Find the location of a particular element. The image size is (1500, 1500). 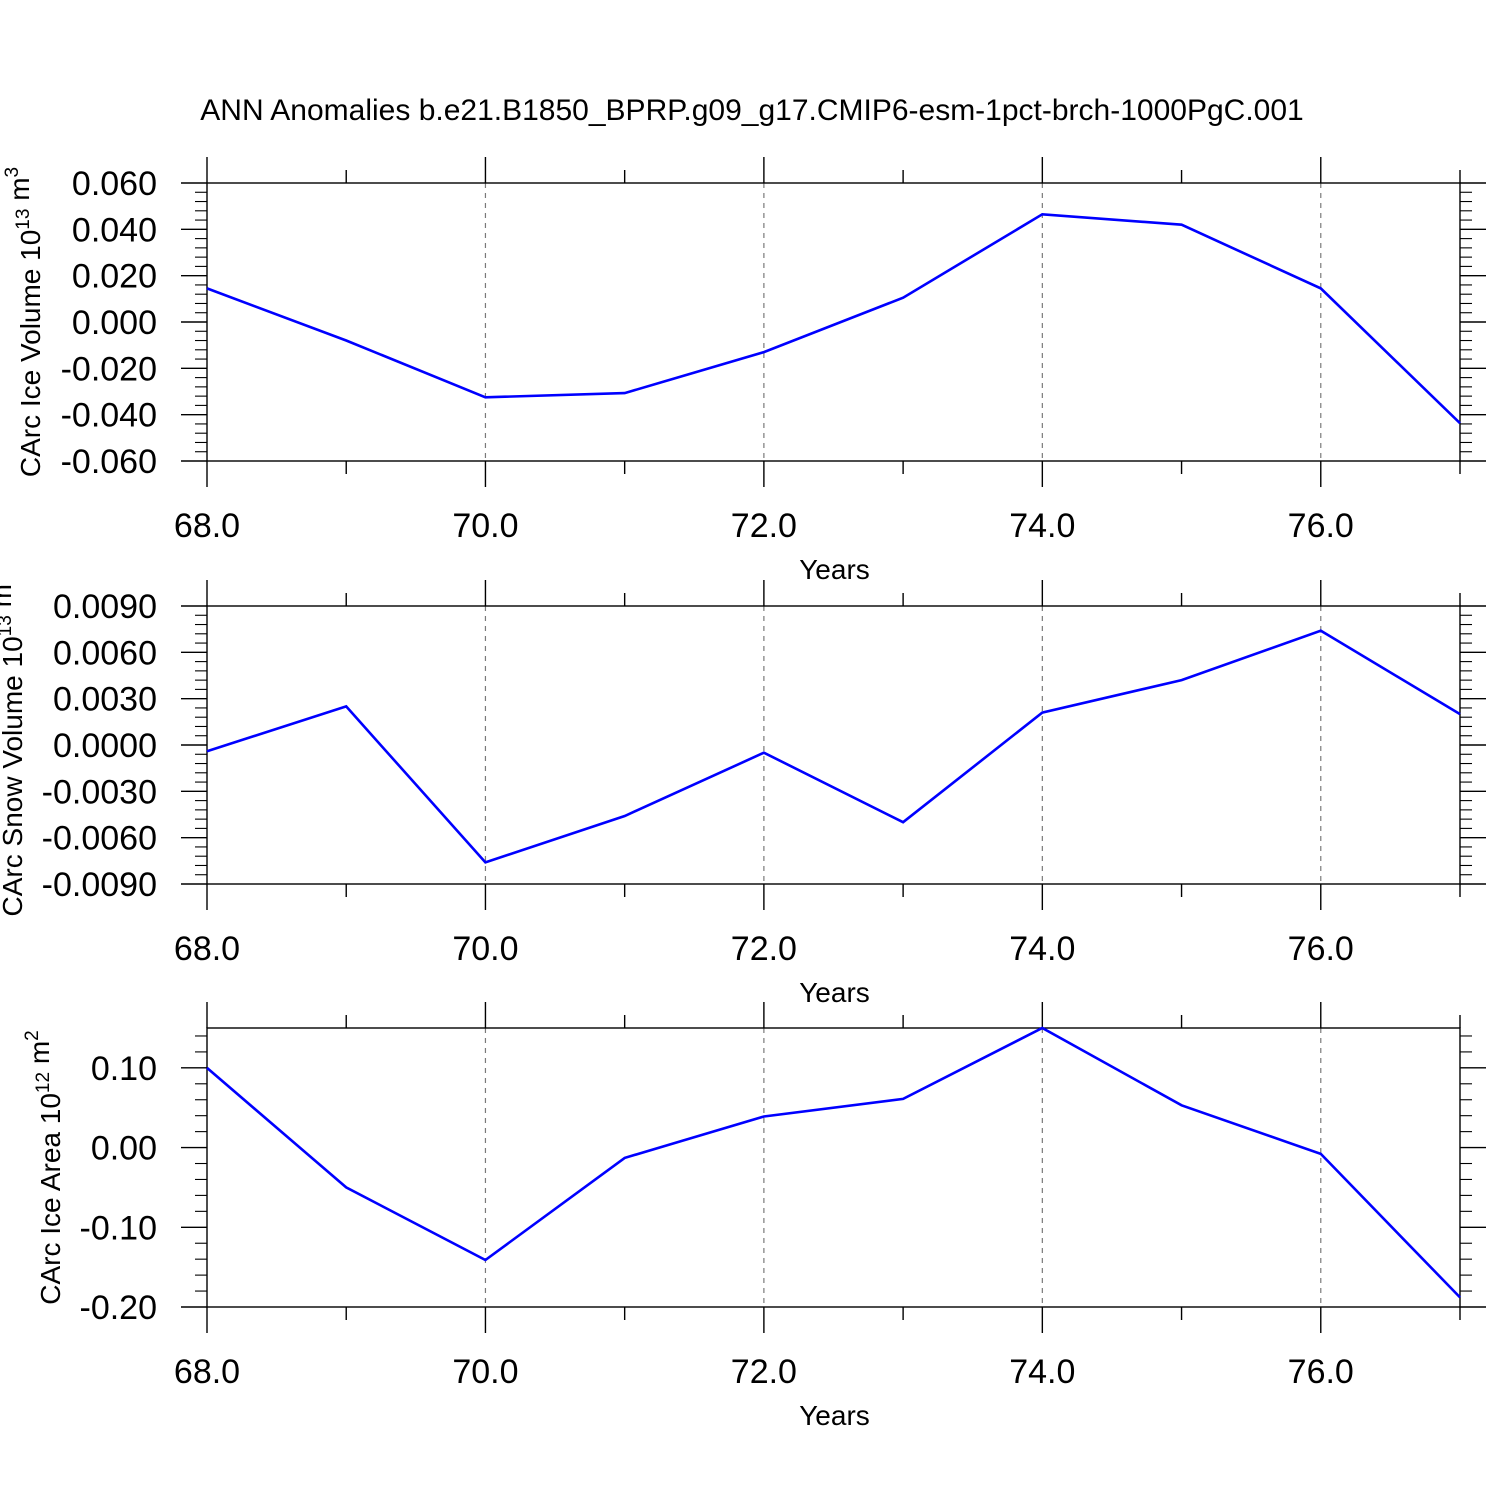

y-tick-label: -0.0060 is located at coordinates (99, 839).